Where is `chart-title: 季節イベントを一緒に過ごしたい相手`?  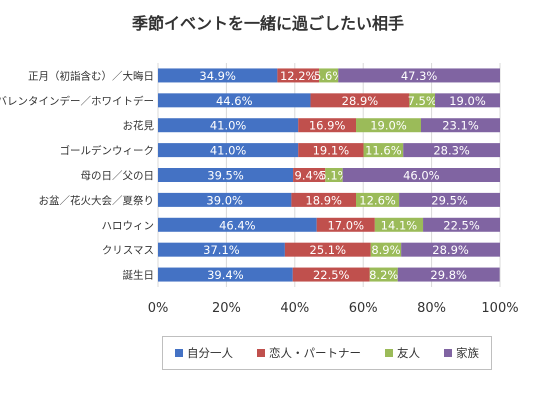
chart-title: 季節イベントを一緒に過ごしたい相手 is located at coordinates (267, 23).